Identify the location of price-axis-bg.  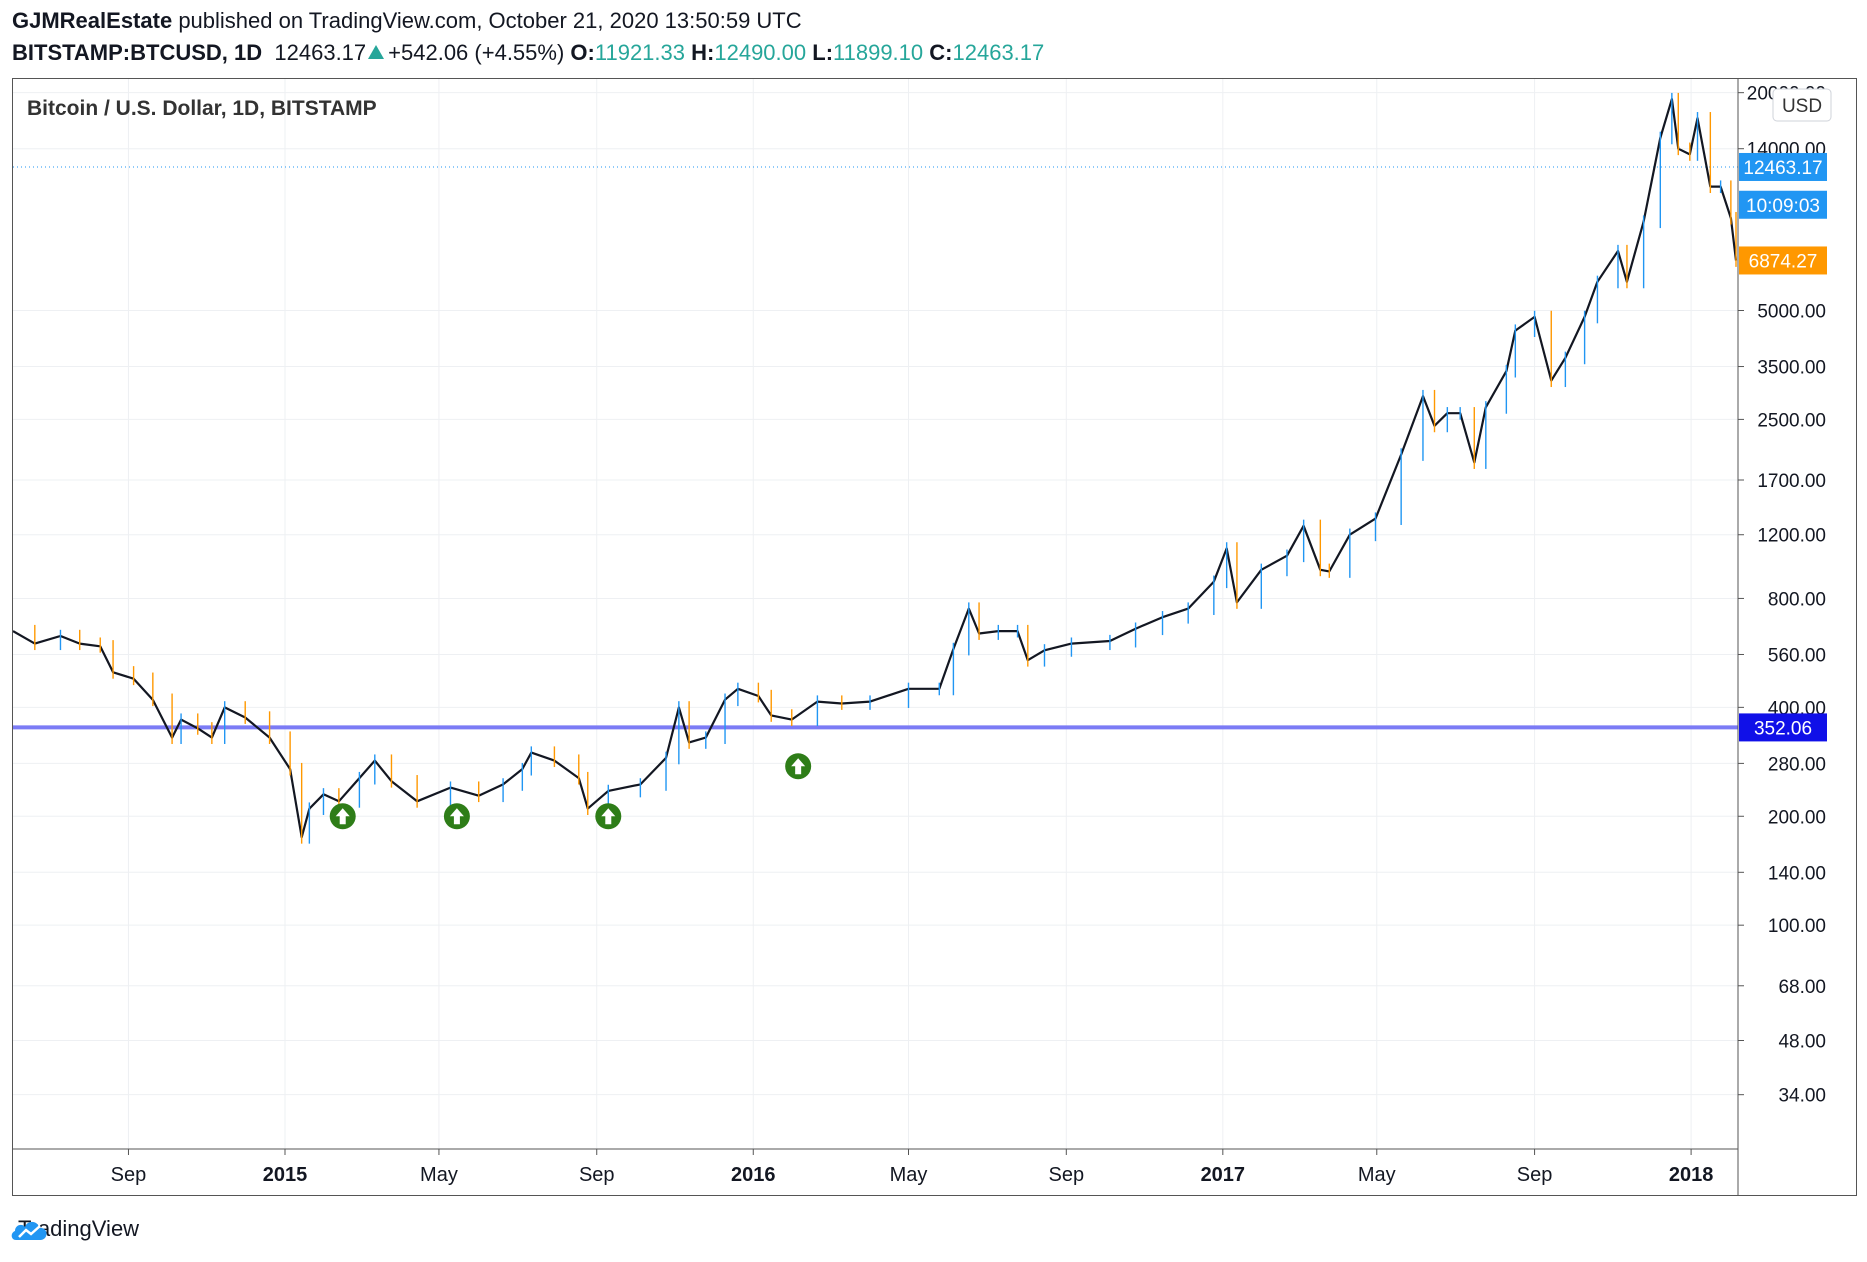
(1797, 637).